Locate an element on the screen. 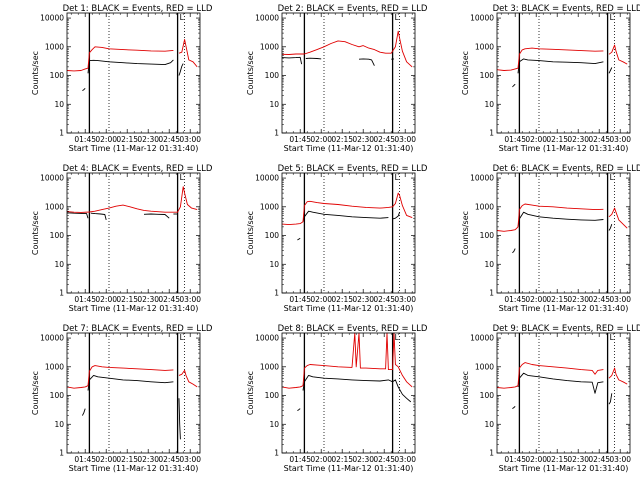  panel-title: Det 9: BLACK = Events, RED = LLD is located at coordinates (566, 329).